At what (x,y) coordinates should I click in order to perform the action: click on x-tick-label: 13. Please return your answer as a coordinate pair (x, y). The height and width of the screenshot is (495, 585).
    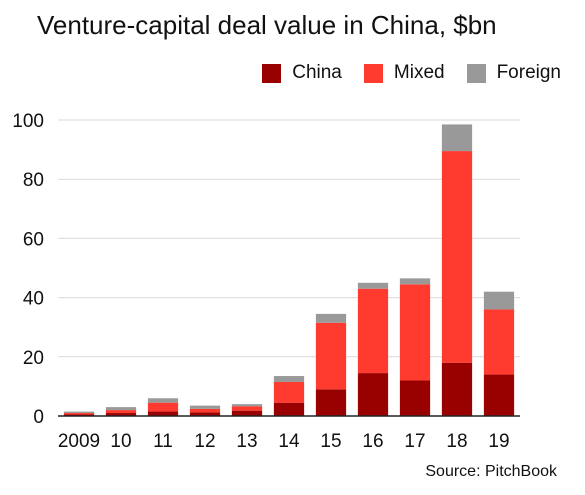
    Looking at the image, I should click on (246, 441).